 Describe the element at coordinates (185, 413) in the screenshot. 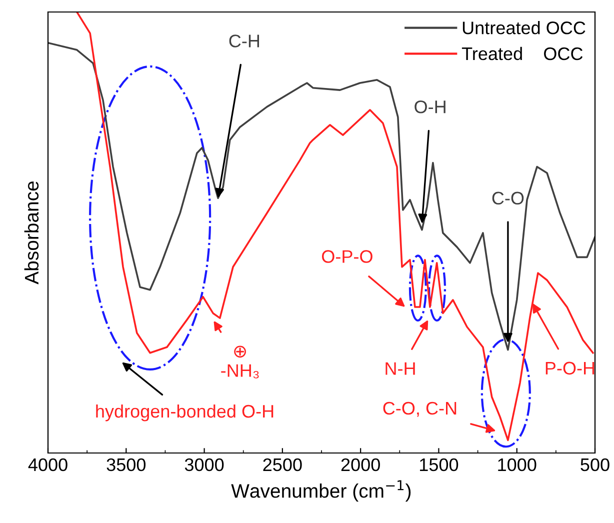

I see `annotation: hydrogen-bonded O-H` at that location.